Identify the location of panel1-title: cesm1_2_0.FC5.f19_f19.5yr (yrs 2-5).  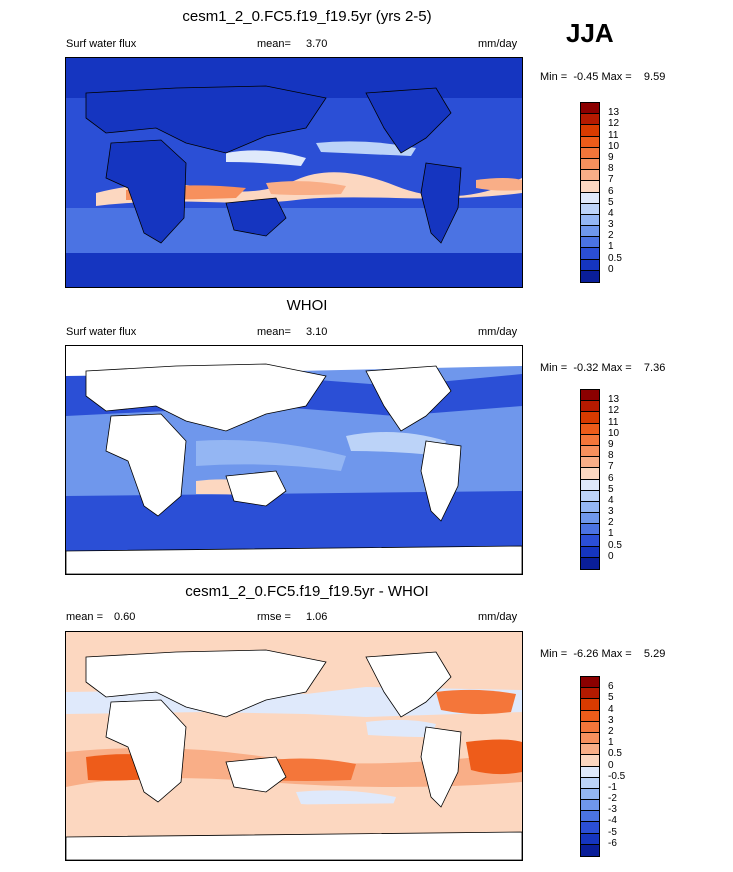
(307, 16).